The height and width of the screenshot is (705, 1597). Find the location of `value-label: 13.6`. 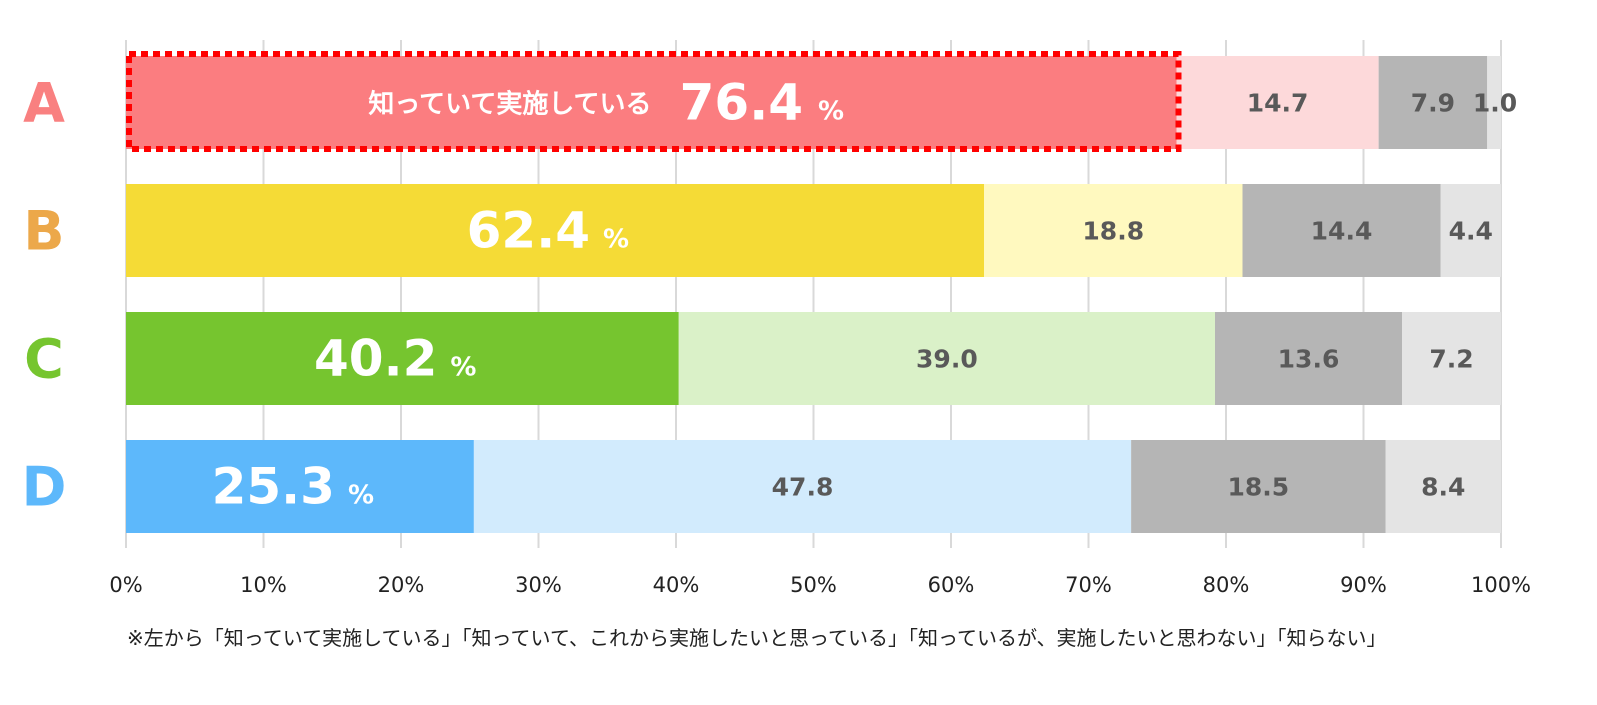

value-label: 13.6 is located at coordinates (1309, 359).